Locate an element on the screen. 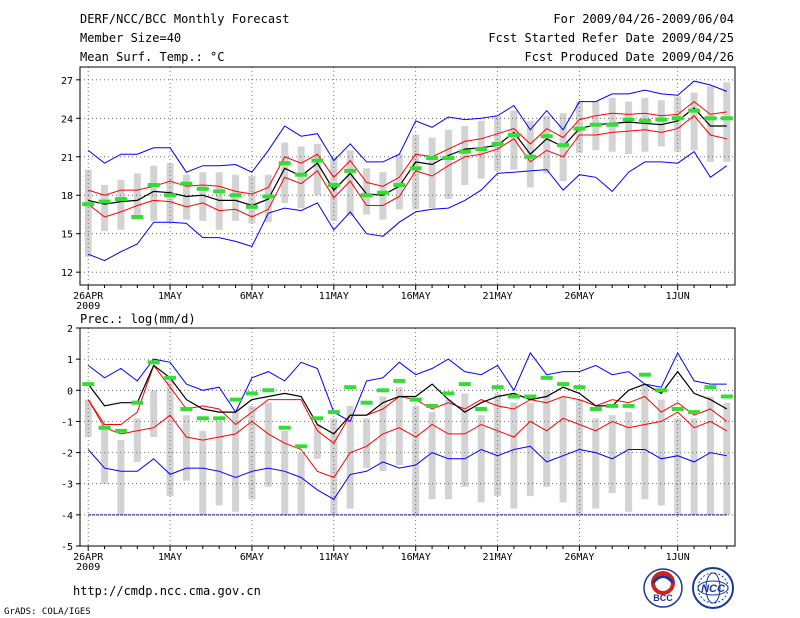 This screenshot has height=618, width=800. temp-y-tick-label: 27 is located at coordinates (67, 81).